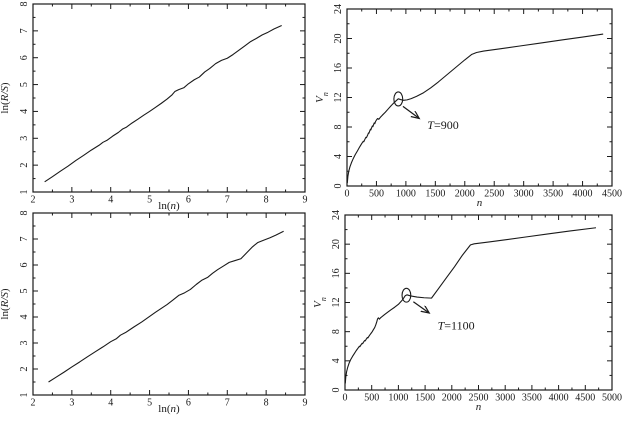  I want to click on annotation-label: T=1100, so click(456, 325).